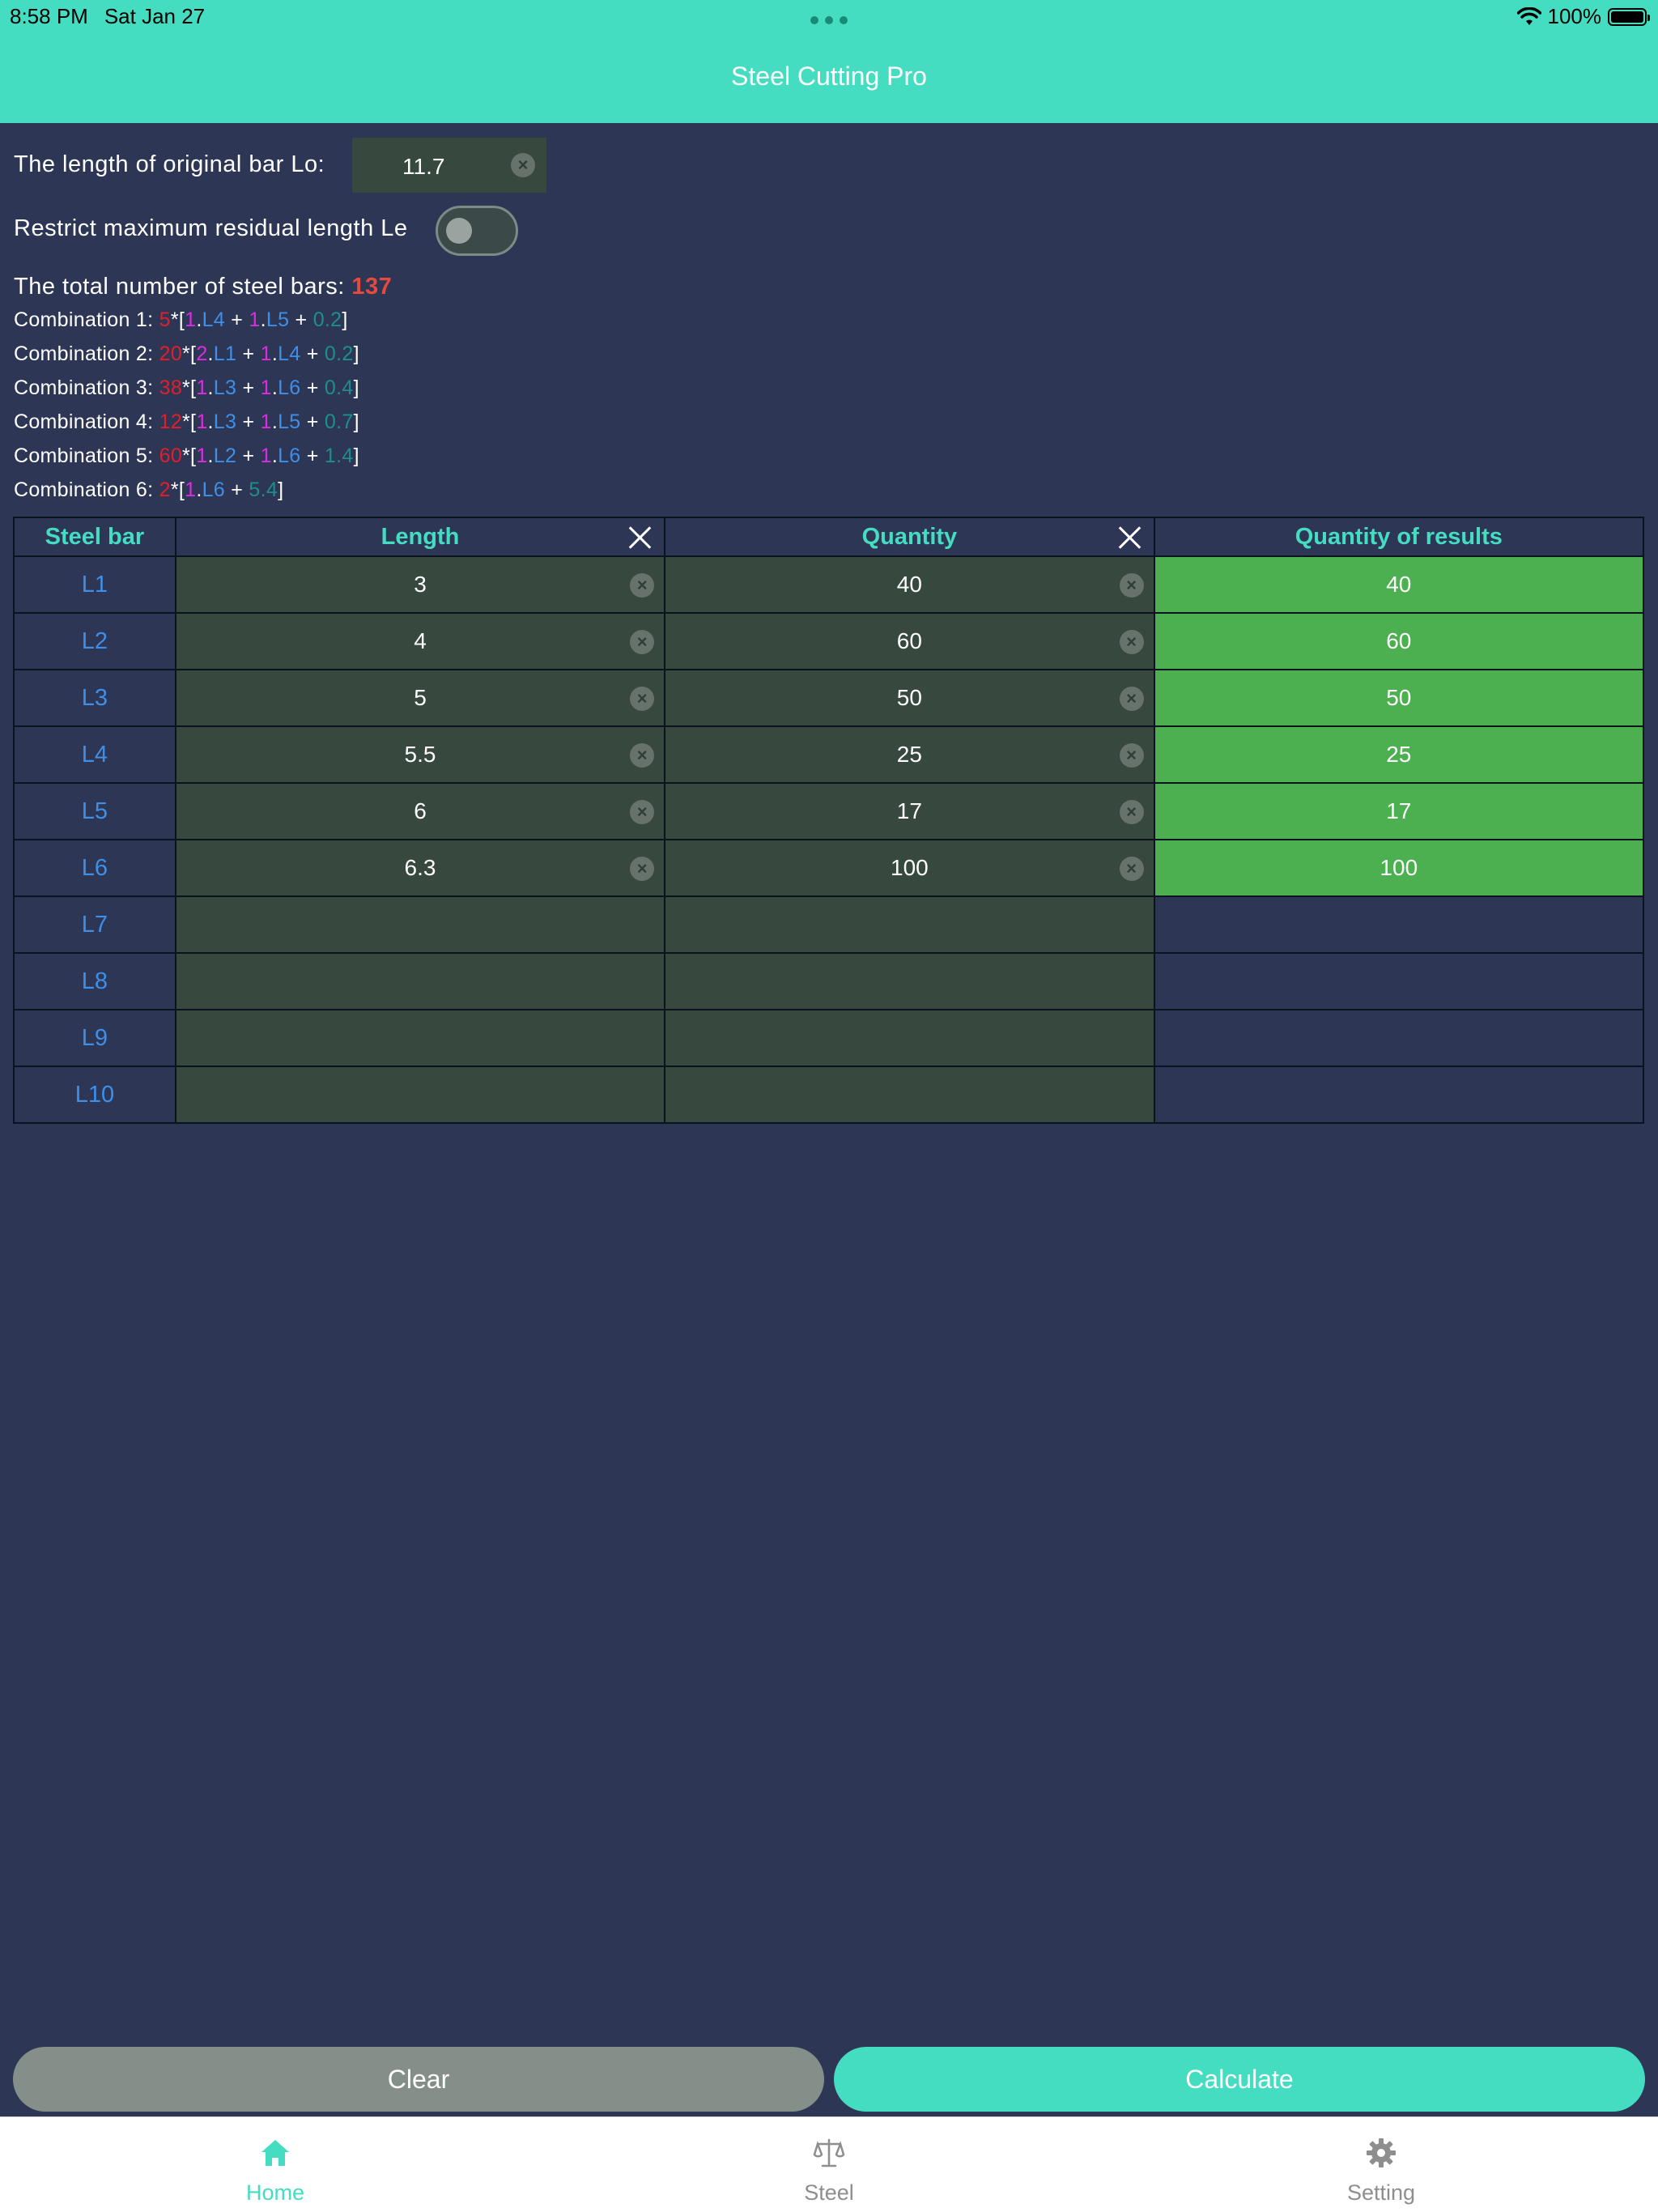  Describe the element at coordinates (909, 868) in the screenshot. I see `quantity-input: 100 ×` at that location.